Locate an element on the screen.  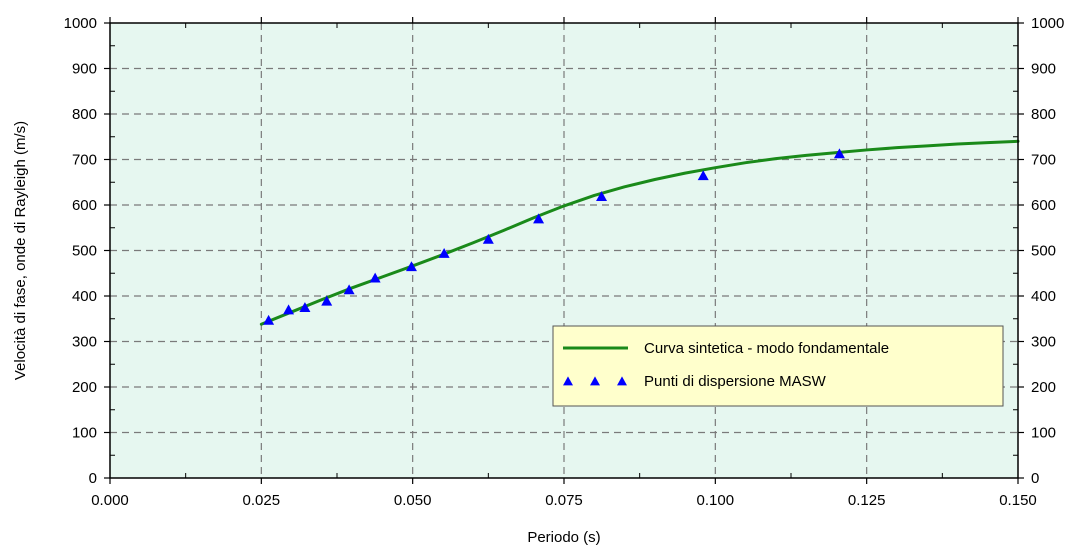
x-tick-label: 0.025 is located at coordinates (262, 500).